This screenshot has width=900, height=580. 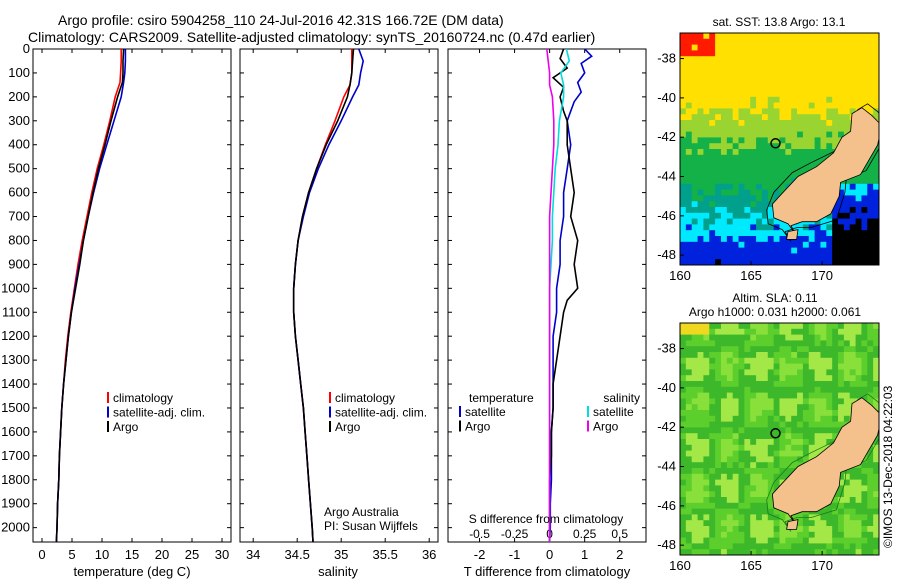 What do you see at coordinates (563, 295) in the screenshot?
I see `series-line-t-argo` at bounding box center [563, 295].